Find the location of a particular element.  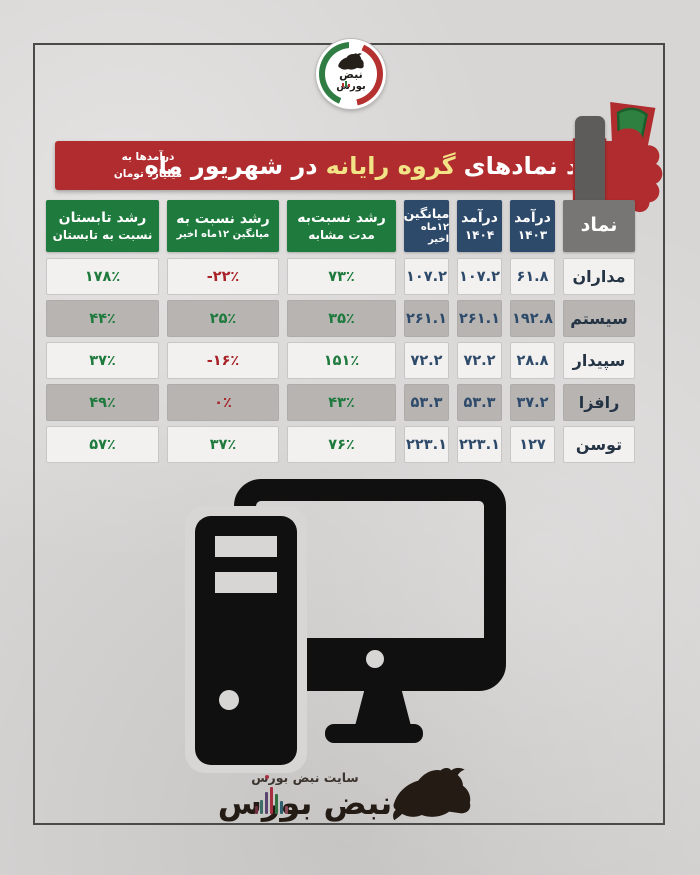

header-growth-summer: رشد تابستان نسبت به تابستان is located at coordinates (102, 226).